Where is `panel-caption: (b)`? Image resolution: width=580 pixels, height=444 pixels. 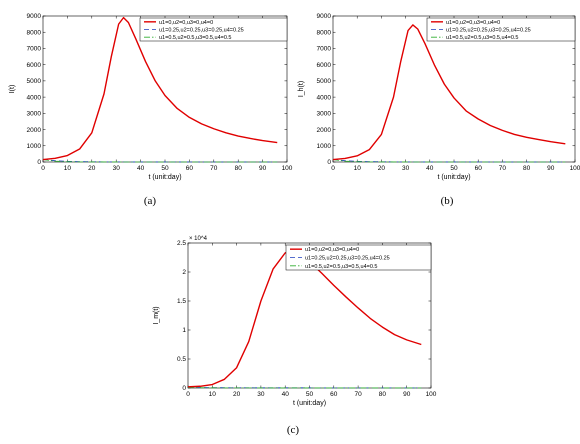
panel-caption: (b) is located at coordinates (447, 201).